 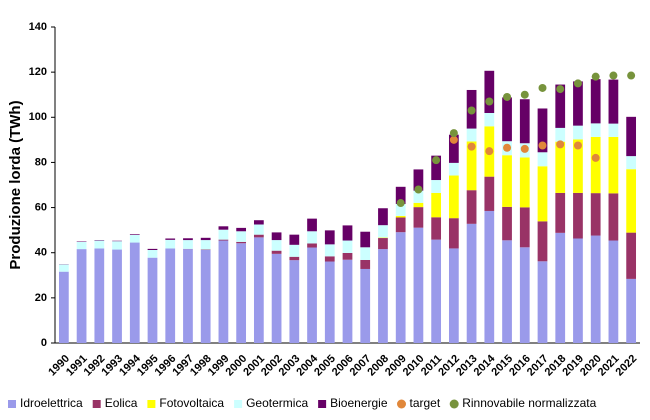 I want to click on y-tick-label: 80, so click(x=41, y=162).